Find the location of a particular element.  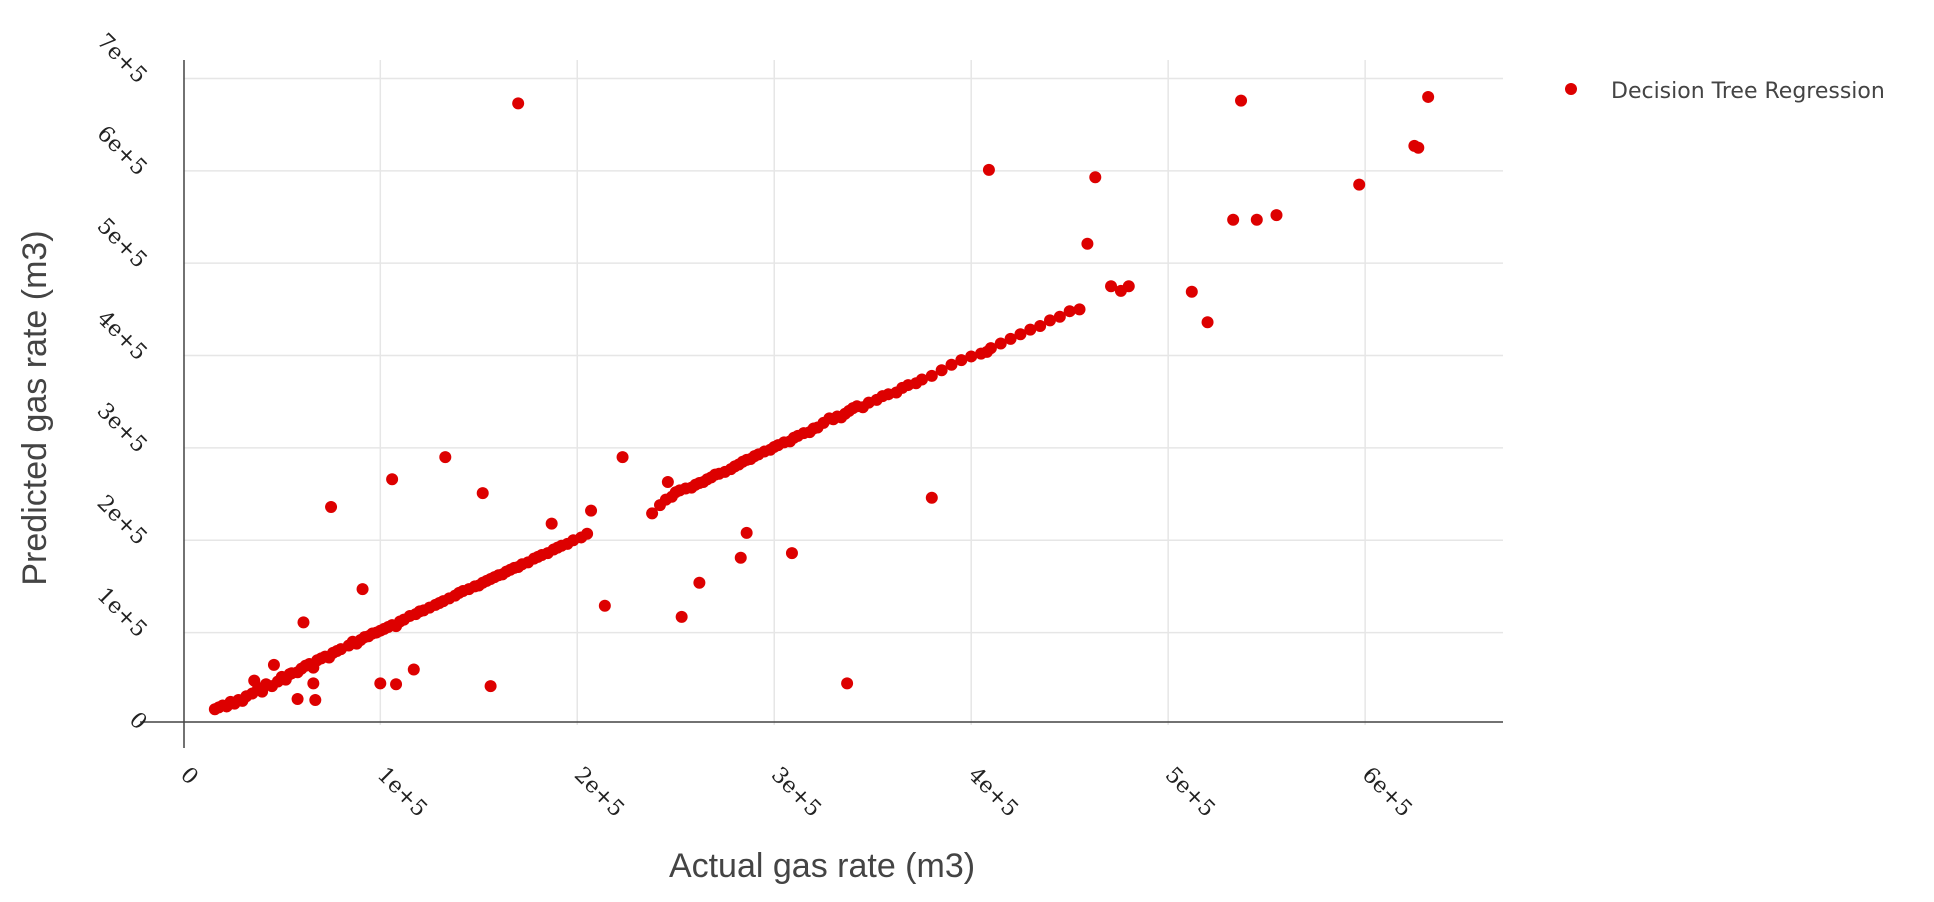

x-tick-label: 1e+5 is located at coordinates (402, 793).